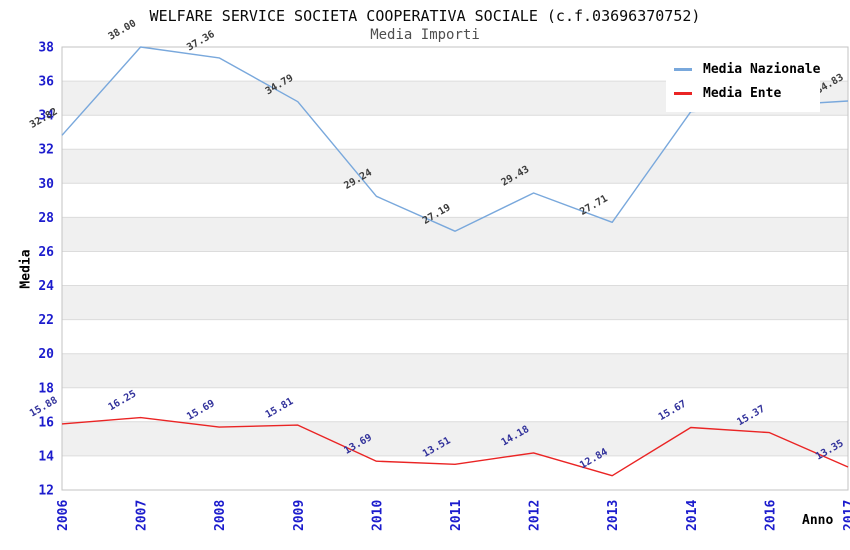  I want to click on legend-item-media-ente: Media Ente, so click(747, 93).